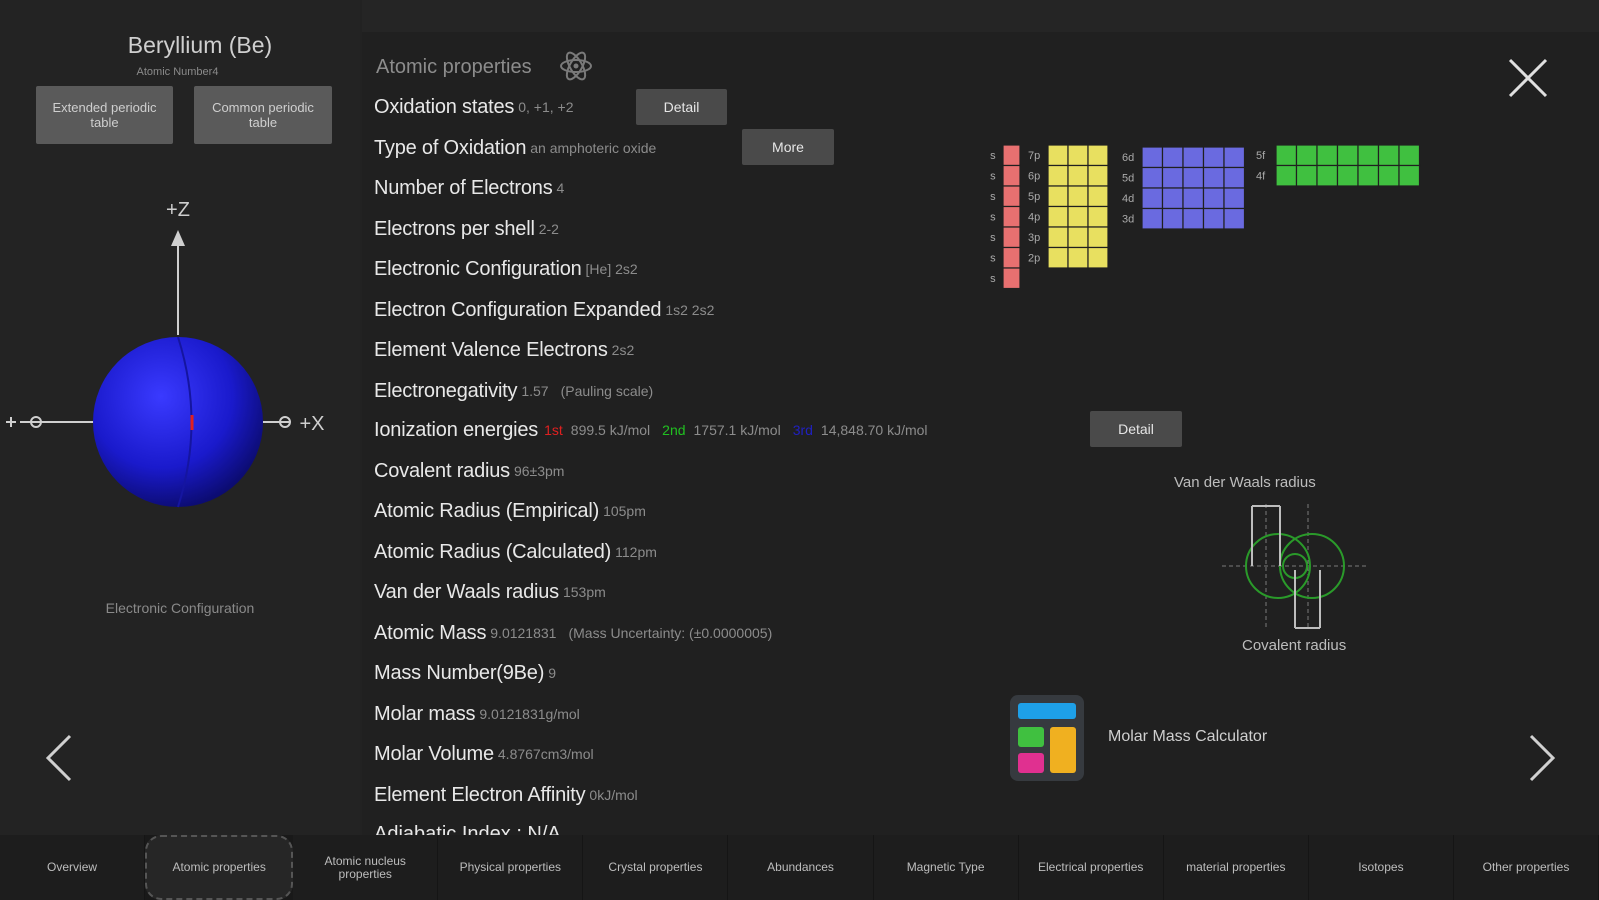  Describe the element at coordinates (1188, 736) in the screenshot. I see `molar-mass-calculator-label: Molar Mass Calculator` at that location.